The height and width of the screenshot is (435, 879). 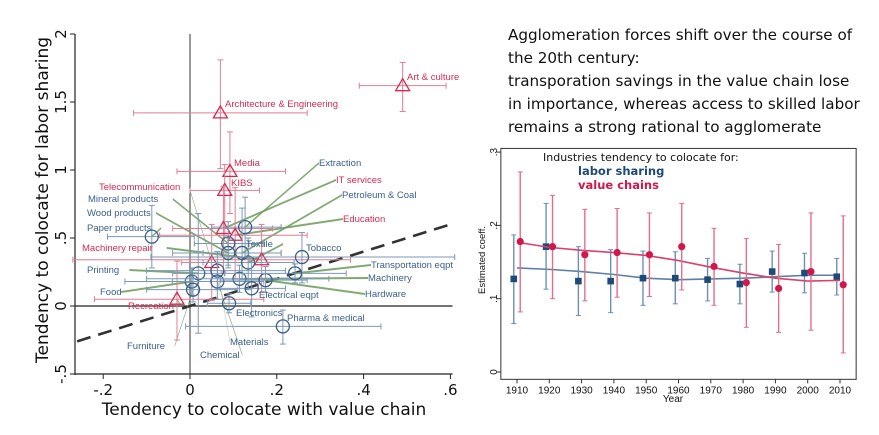 I want to click on y-tick-label: 0, so click(x=494, y=372).